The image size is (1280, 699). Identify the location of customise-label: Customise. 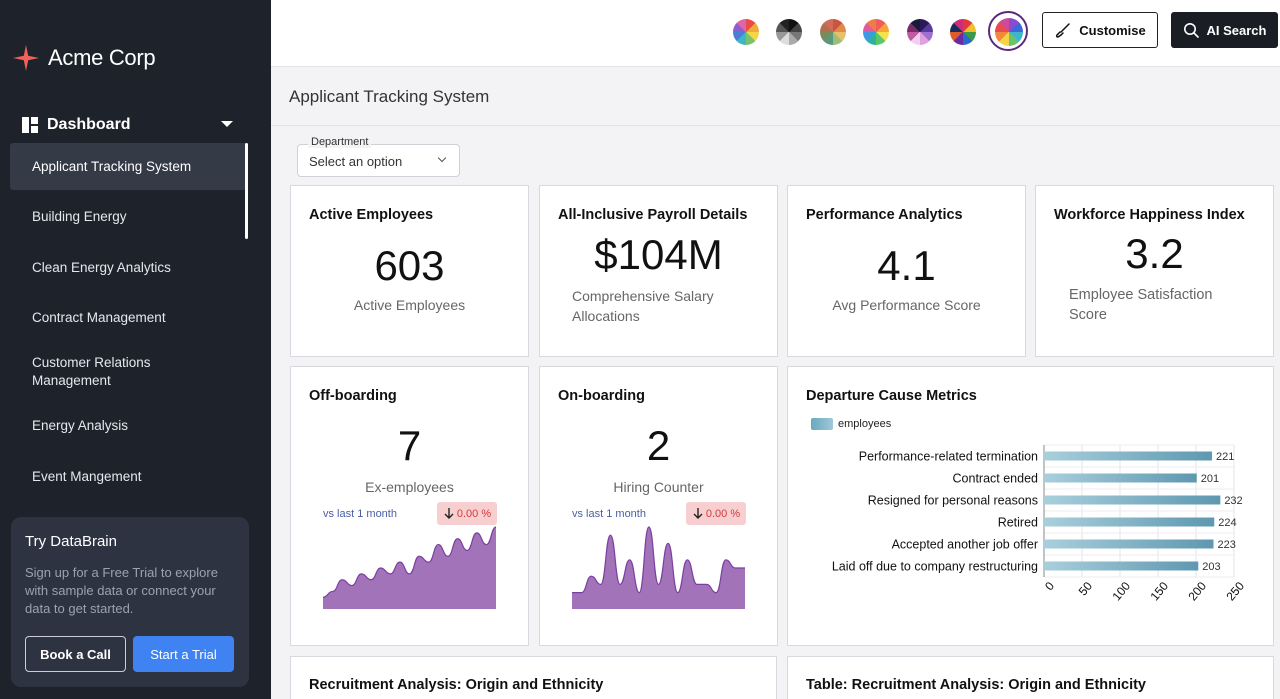
(1112, 30).